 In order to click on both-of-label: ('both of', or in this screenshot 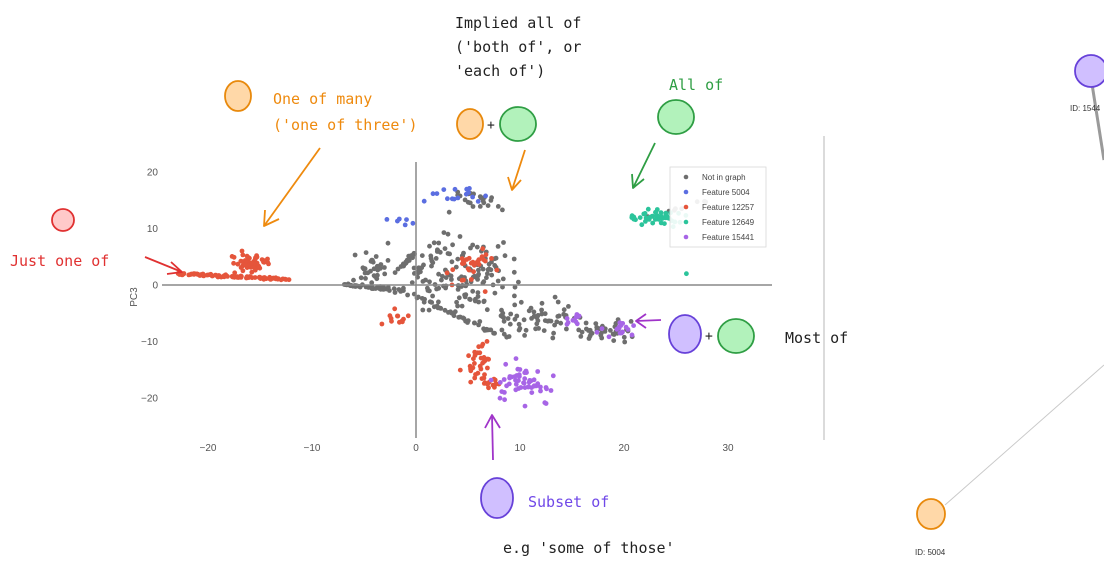, I will do `click(518, 47)`.